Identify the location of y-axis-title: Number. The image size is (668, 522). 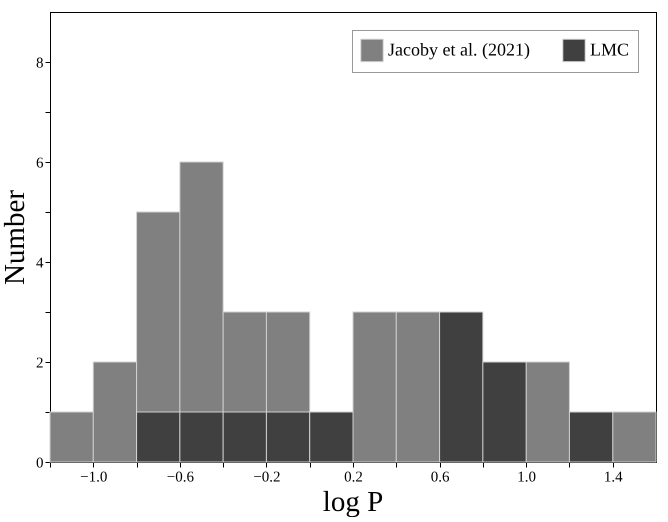
(15, 238).